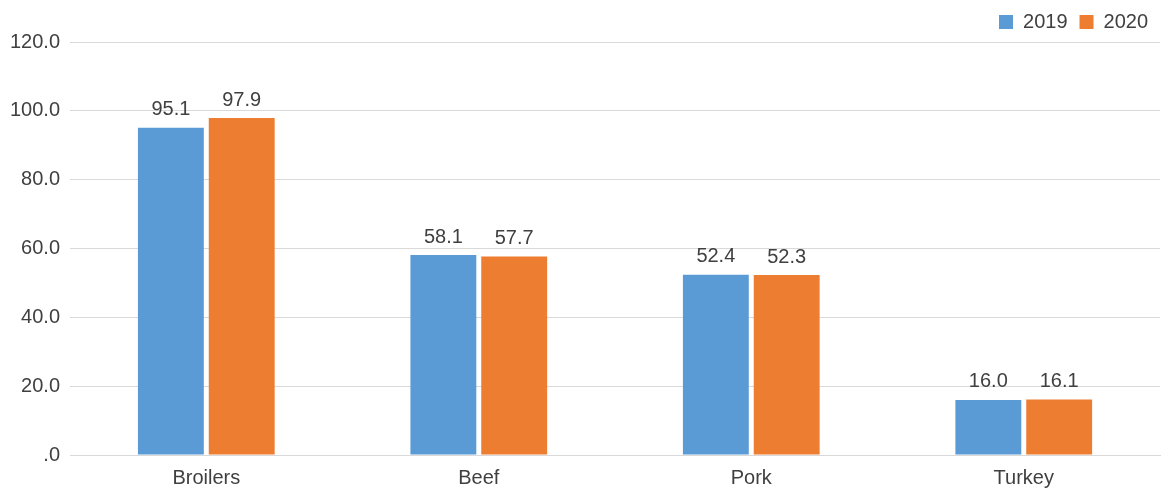 This screenshot has width=1170, height=493. What do you see at coordinates (52, 453) in the screenshot?
I see `y-tick-label: .0` at bounding box center [52, 453].